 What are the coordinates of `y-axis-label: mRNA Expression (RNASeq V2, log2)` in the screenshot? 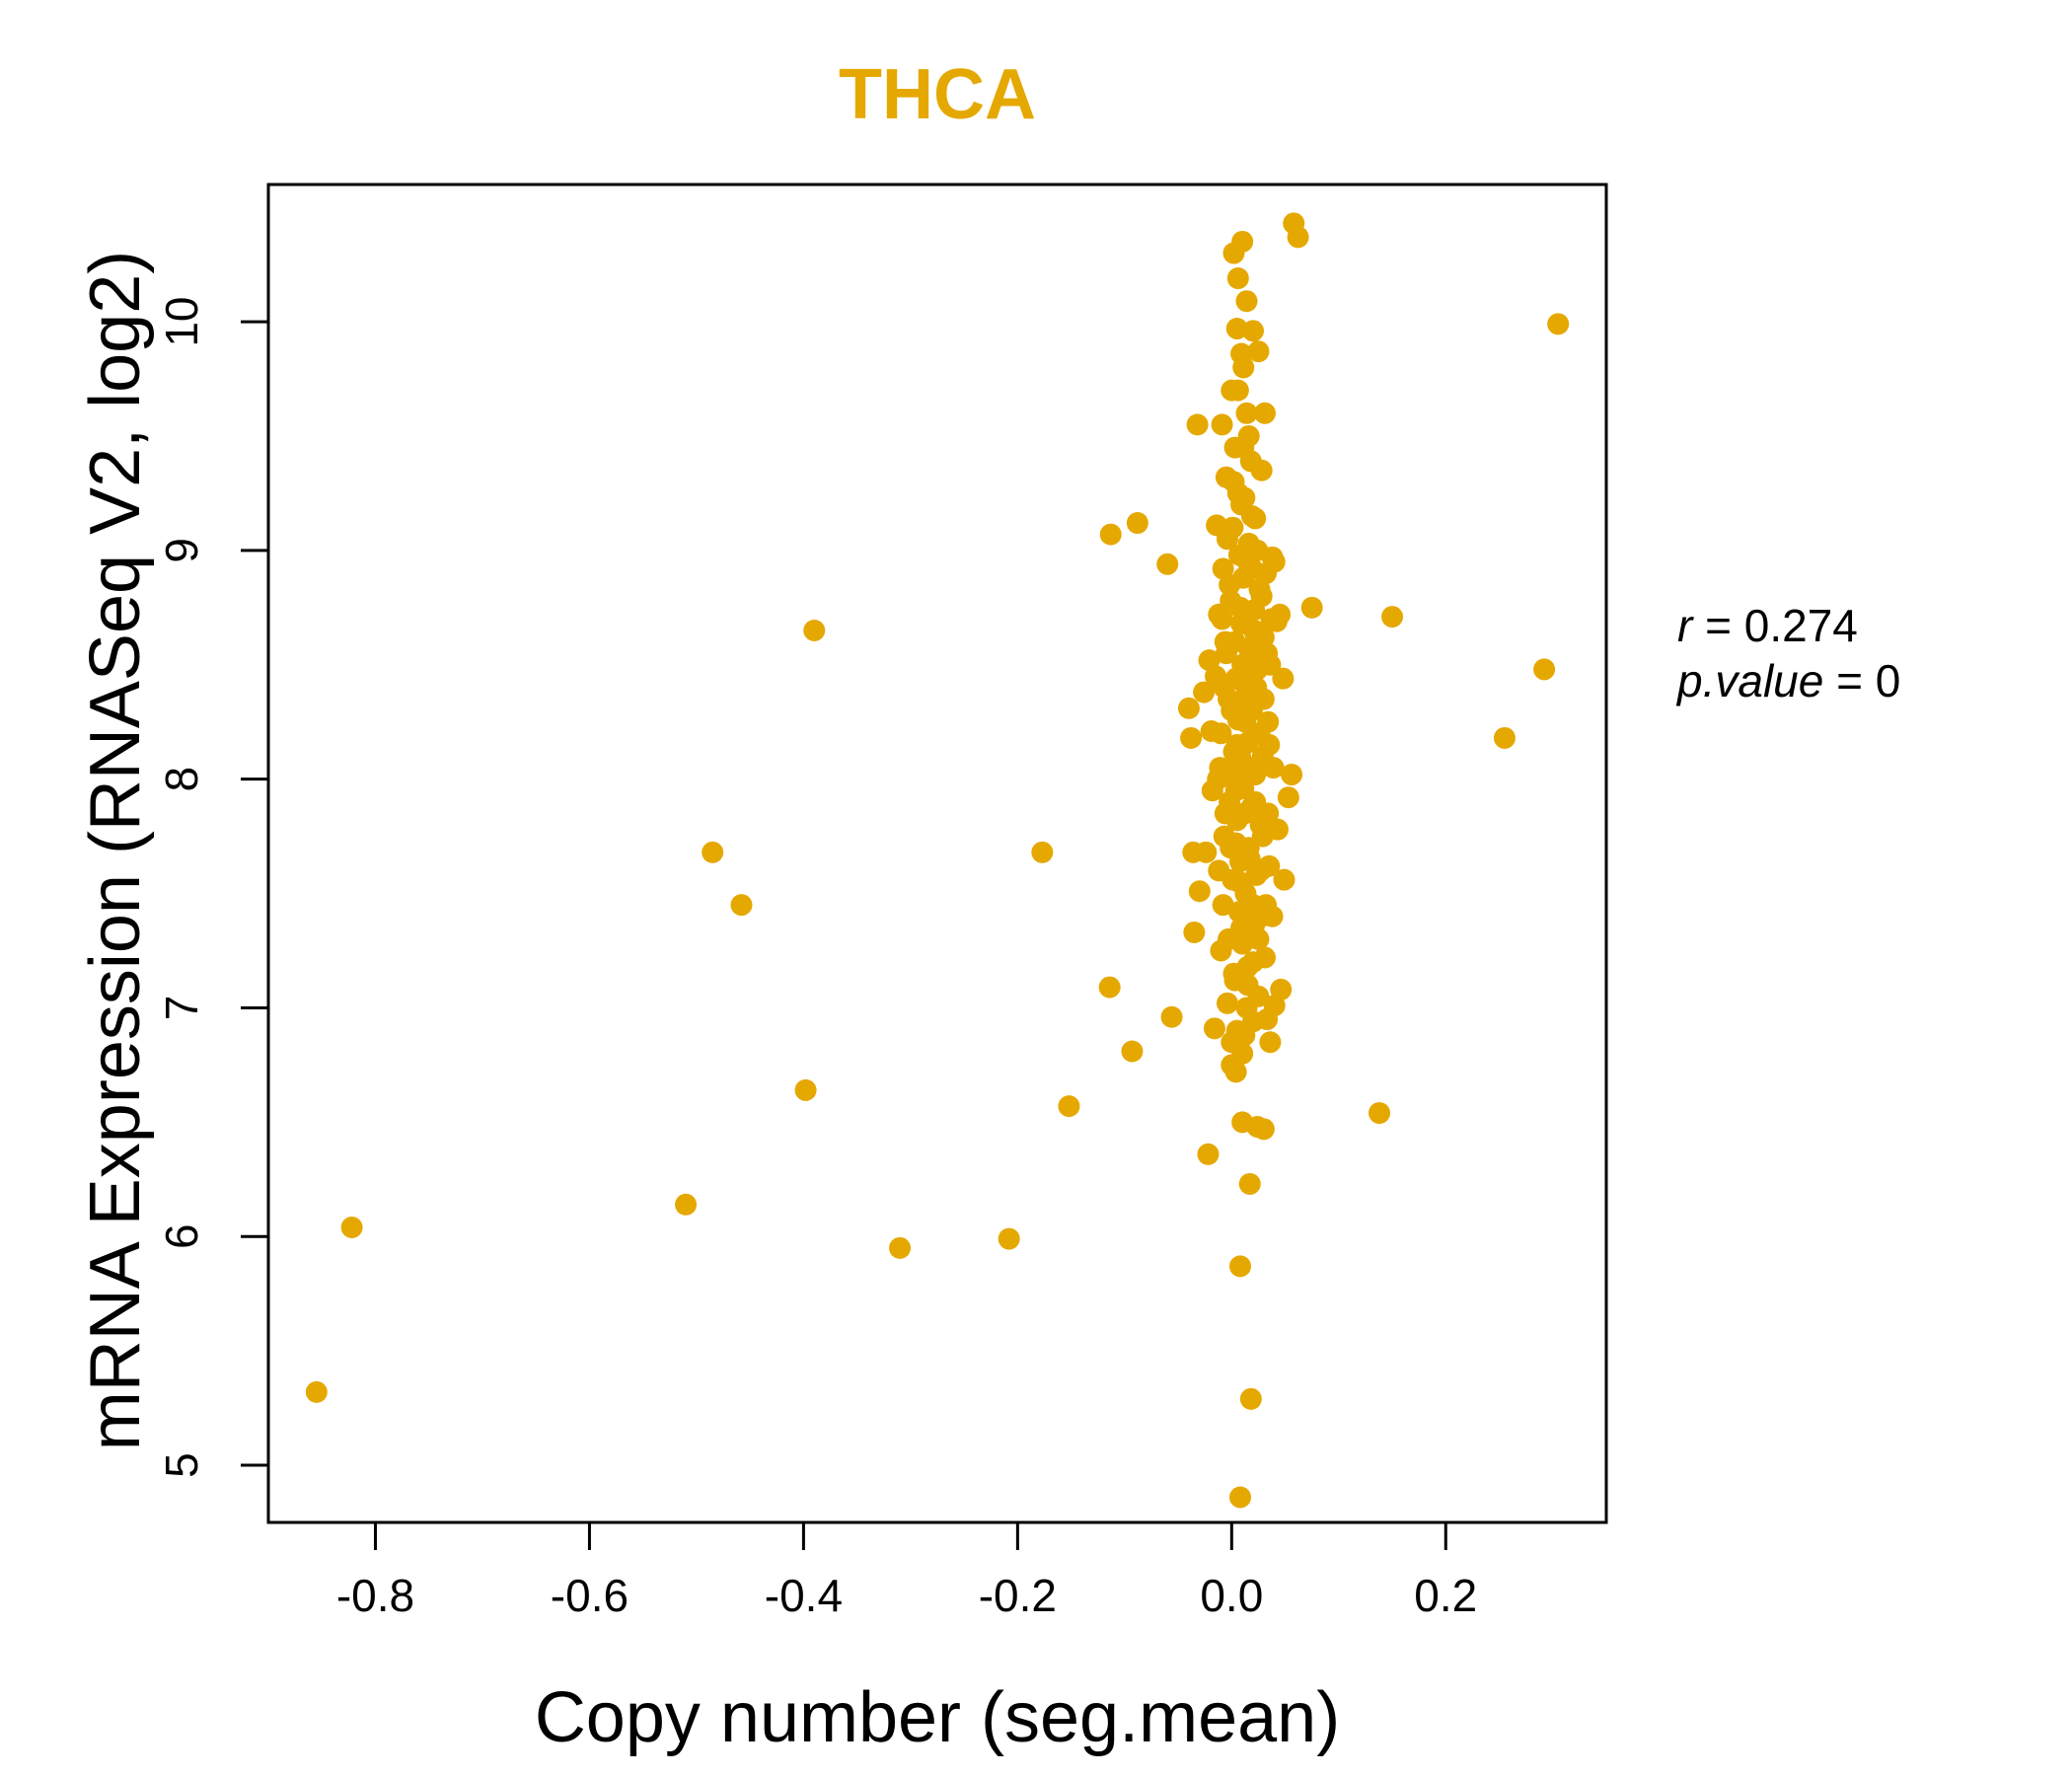 It's located at (116, 851).